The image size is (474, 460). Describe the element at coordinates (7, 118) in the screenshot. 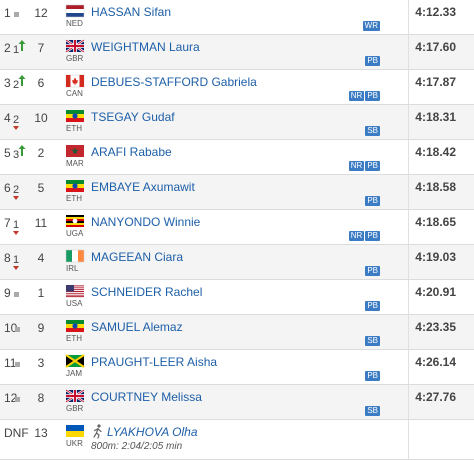

I see `rank: 4` at that location.